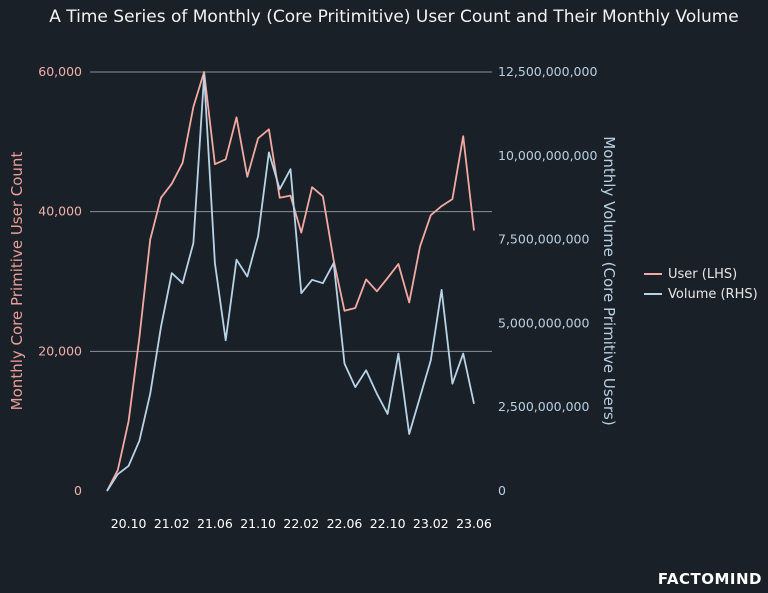 This screenshot has height=593, width=768. Describe the element at coordinates (60, 71) in the screenshot. I see `left-tick-label: 60,000` at that location.